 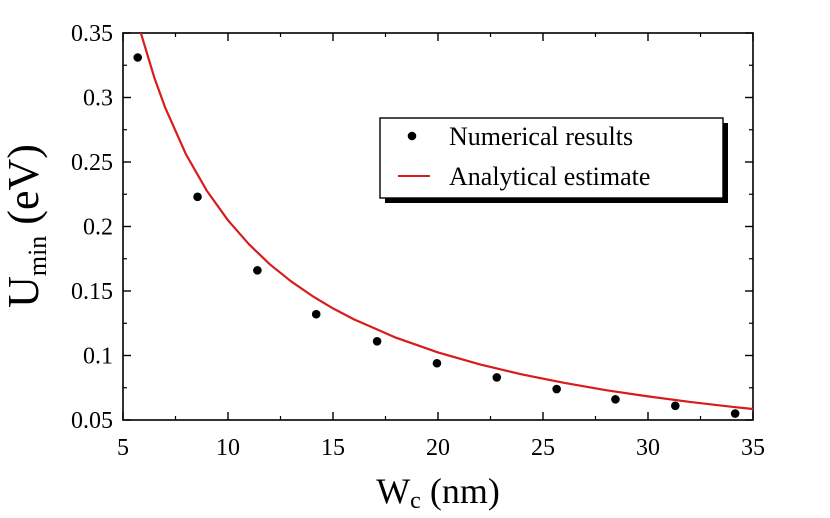 I want to click on x-tick-label-3: 20, so click(x=438, y=448).